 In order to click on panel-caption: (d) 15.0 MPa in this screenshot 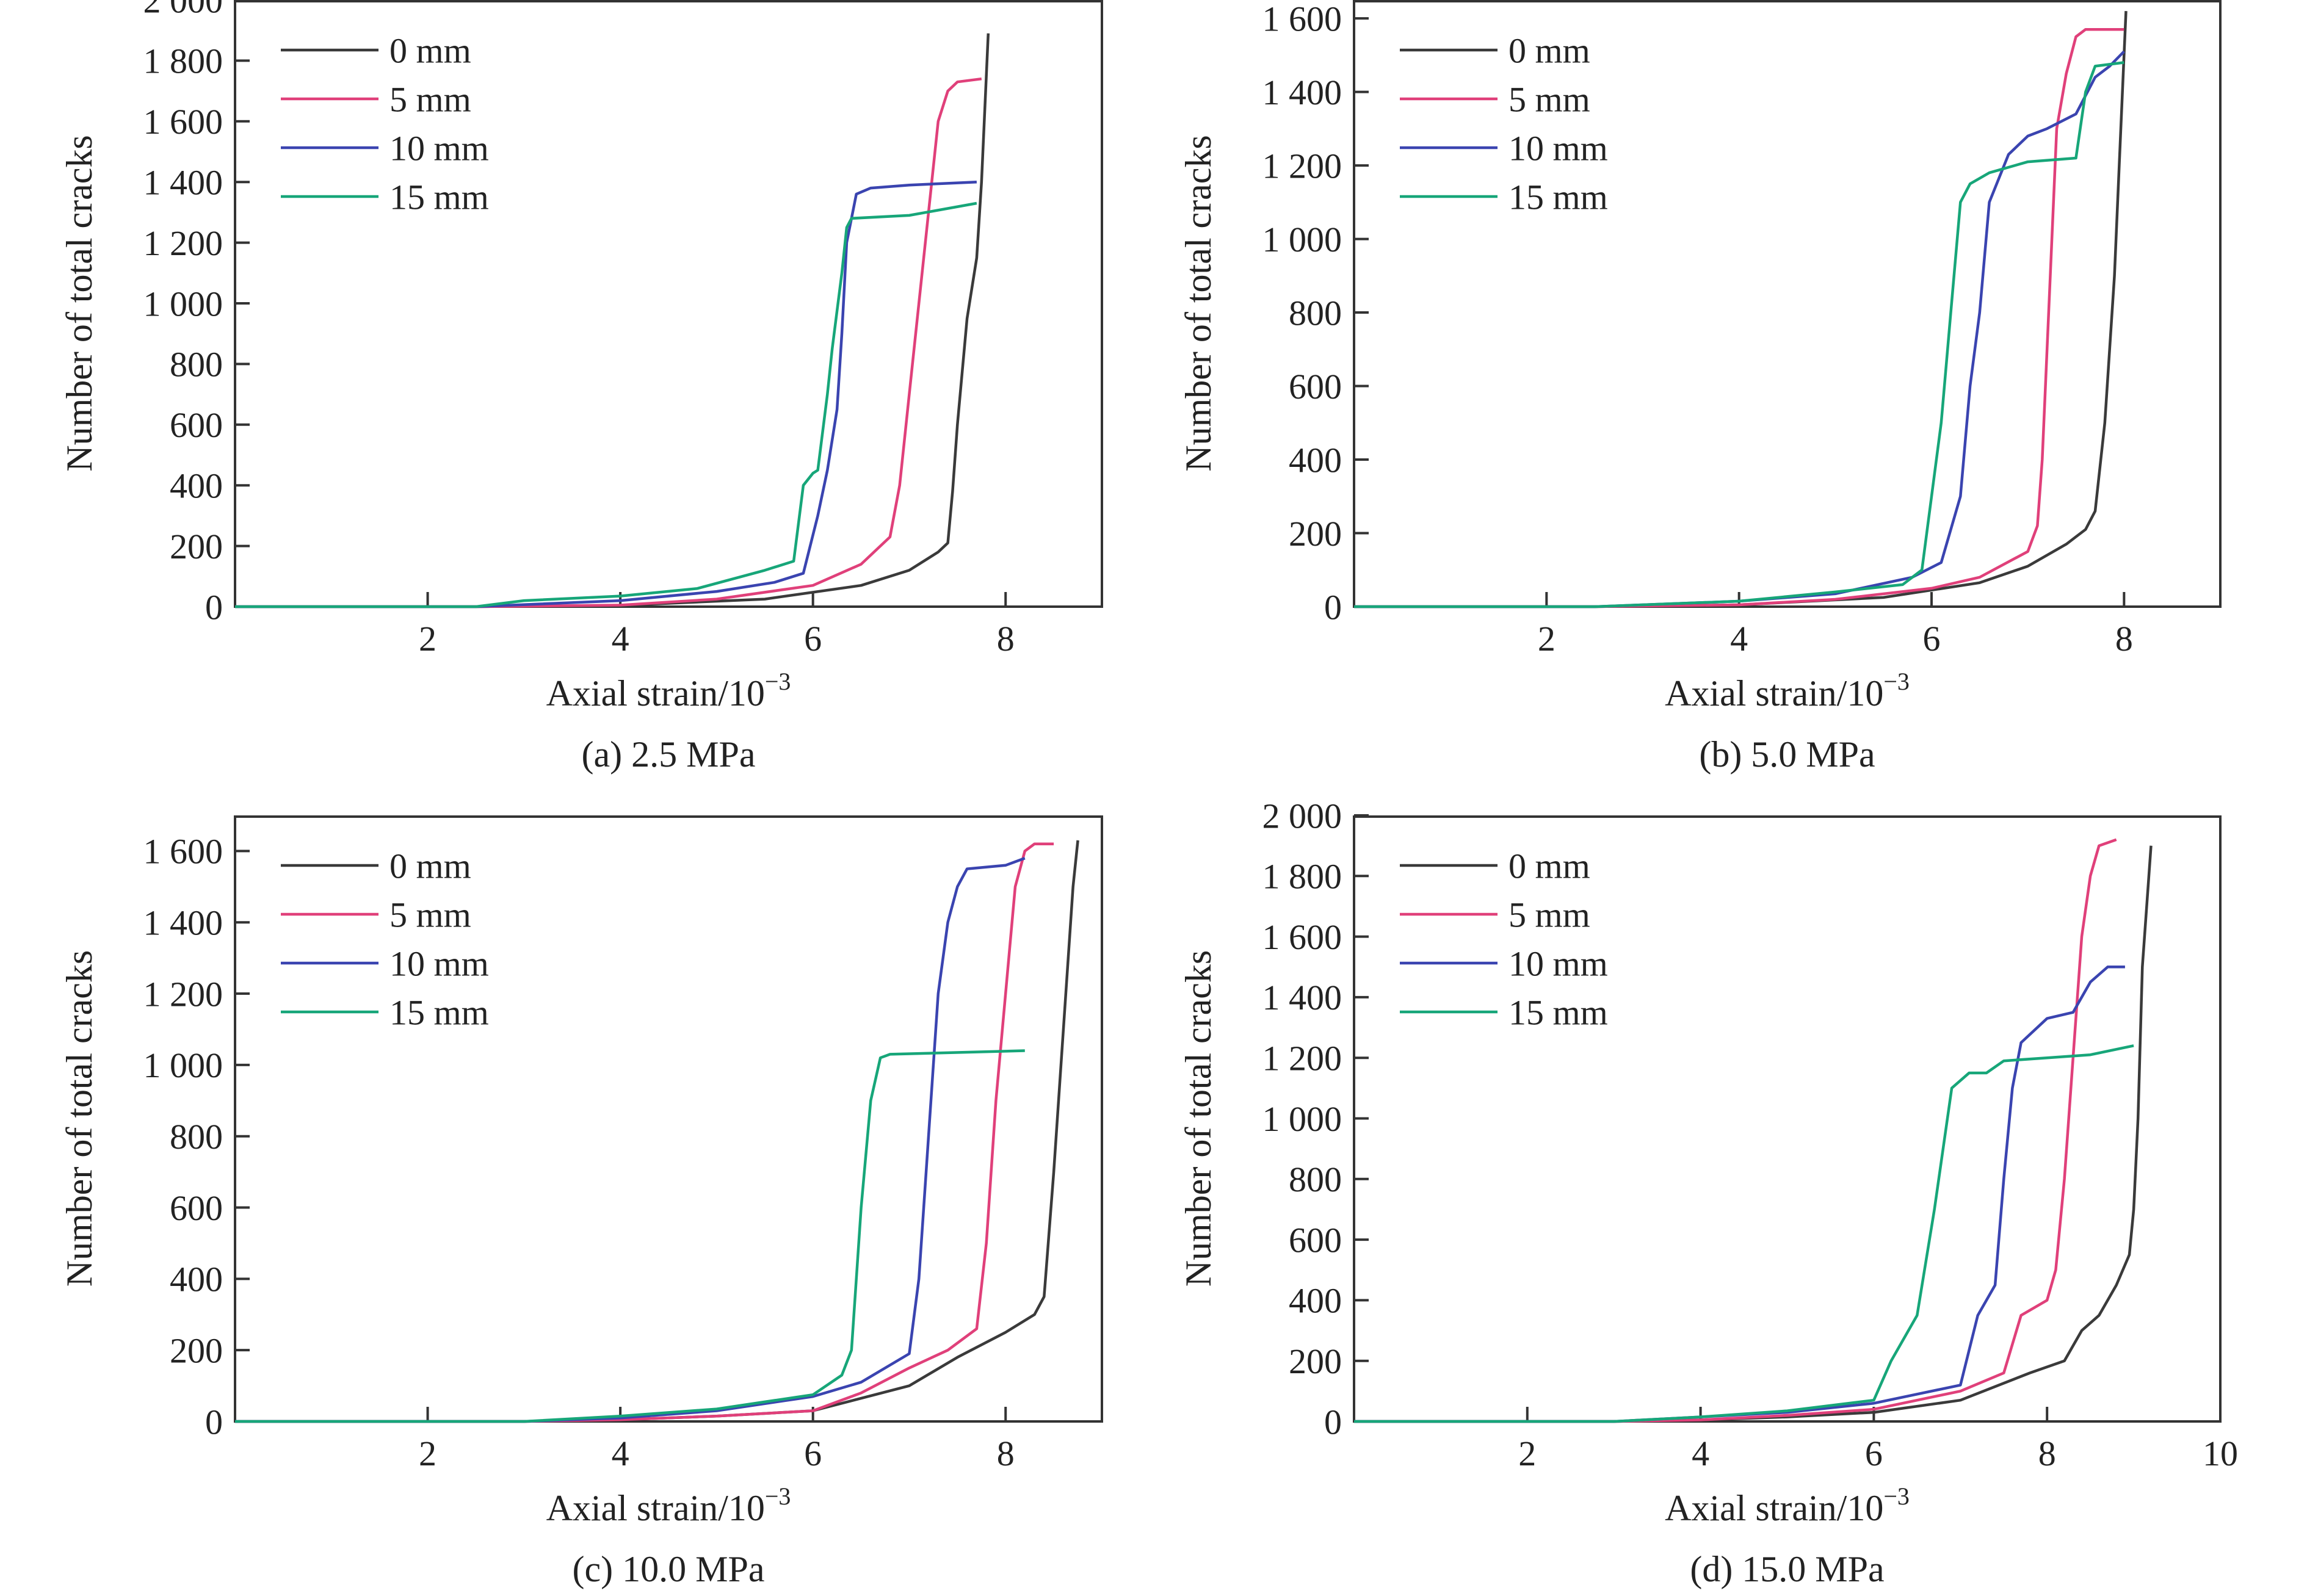, I will do `click(1787, 1569)`.